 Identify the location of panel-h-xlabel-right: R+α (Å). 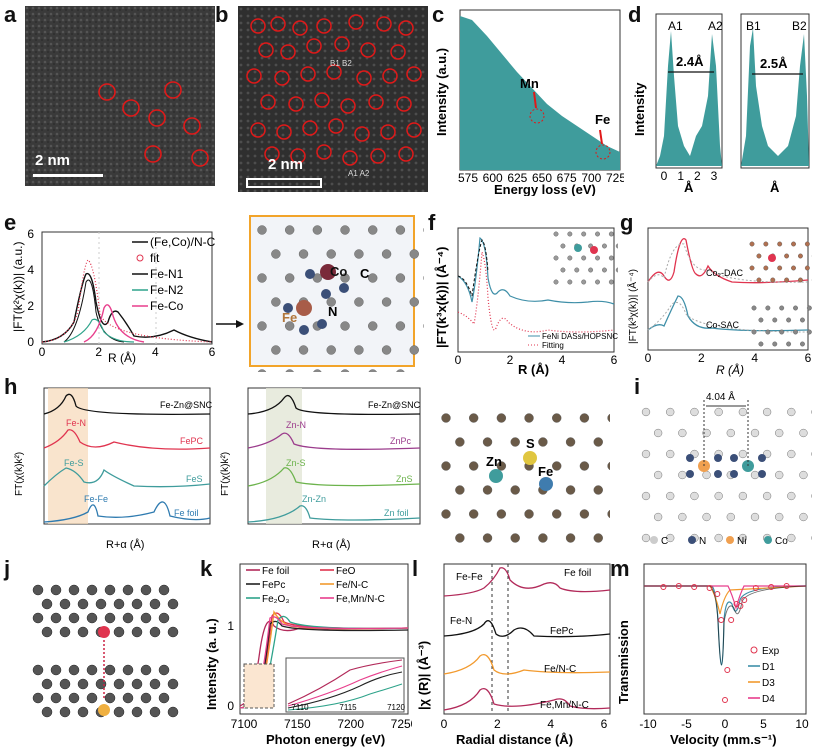
(331, 544).